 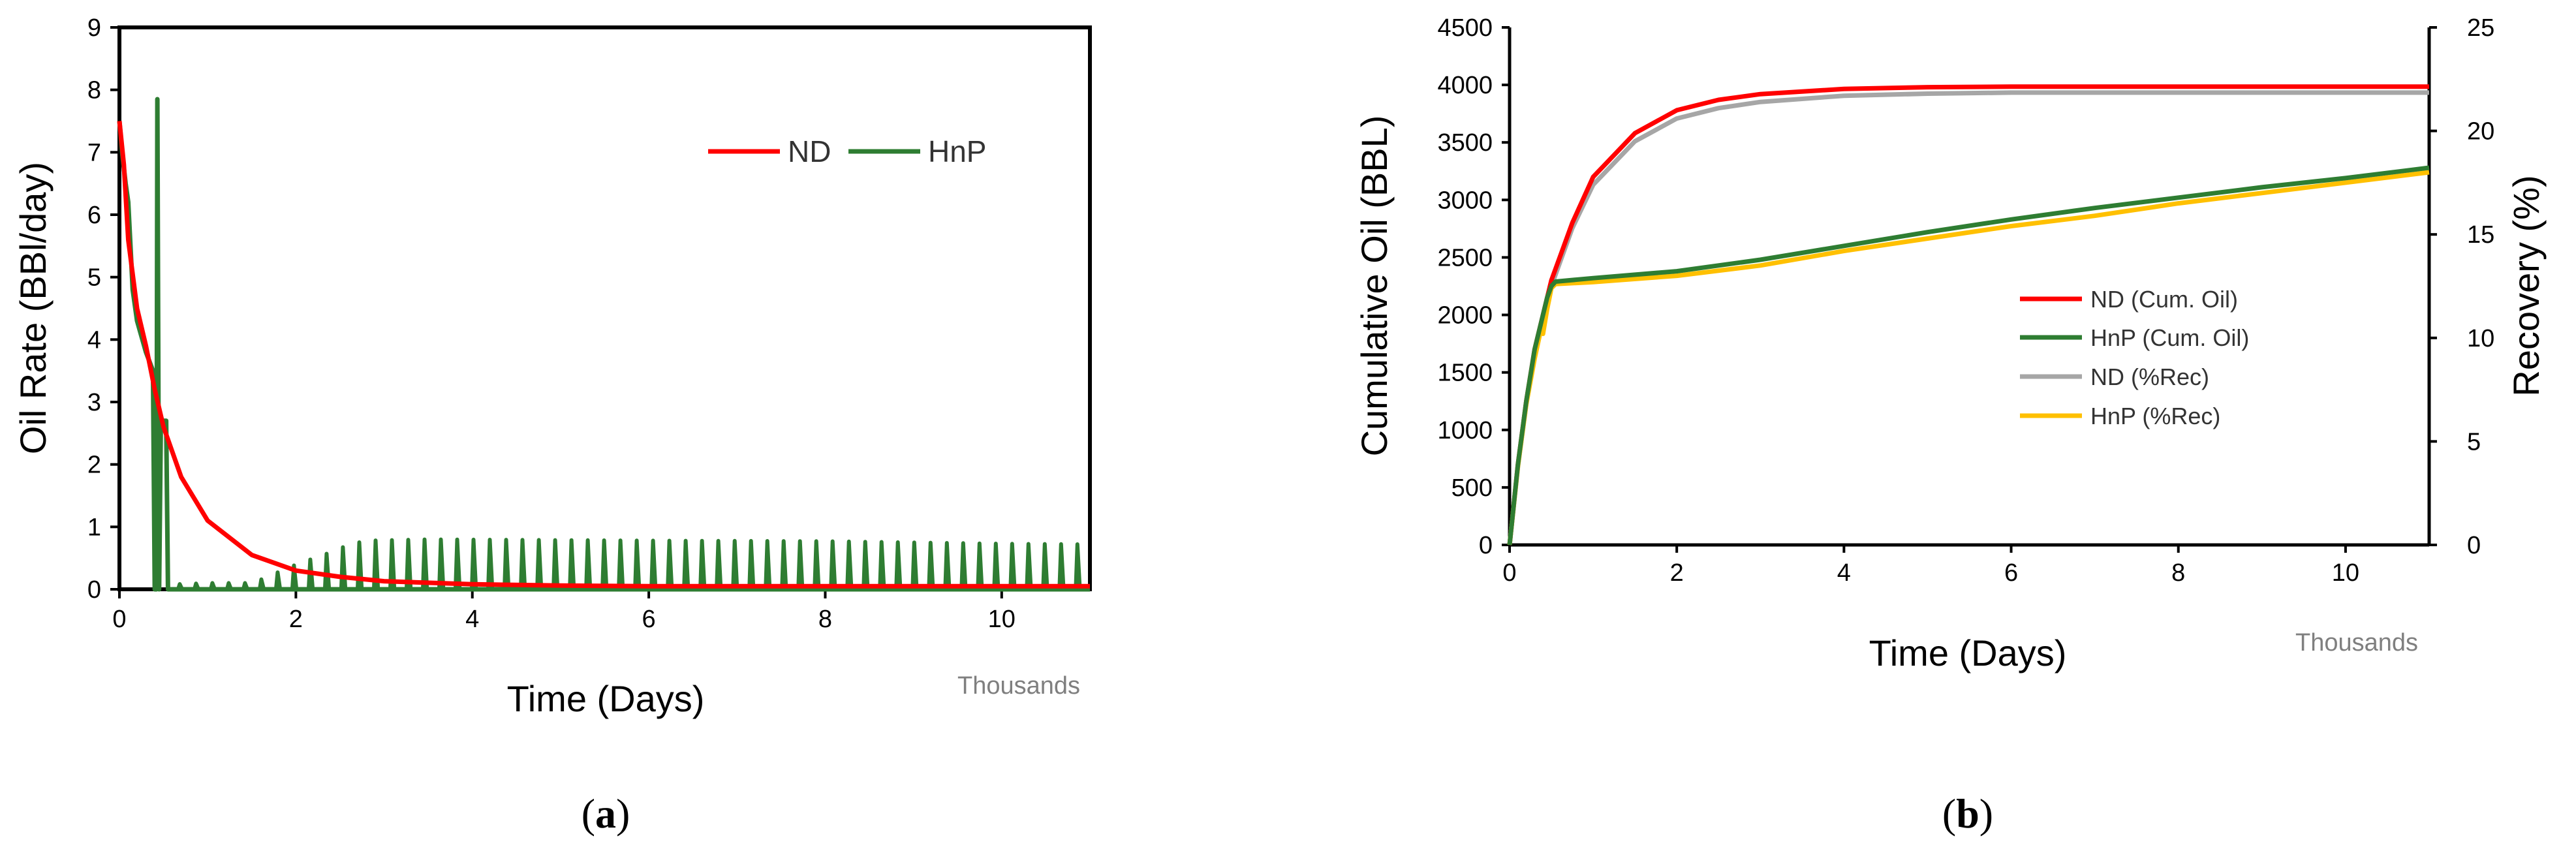 What do you see at coordinates (1465, 85) in the screenshot?
I see `y-tick-label: 4000` at bounding box center [1465, 85].